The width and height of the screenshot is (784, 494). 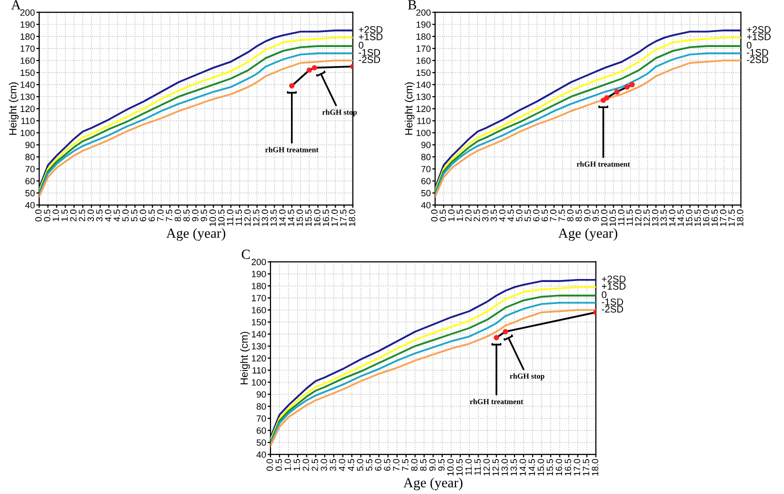 What do you see at coordinates (423, 97) in the screenshot?
I see `y-tick-label: 130` at bounding box center [423, 97].